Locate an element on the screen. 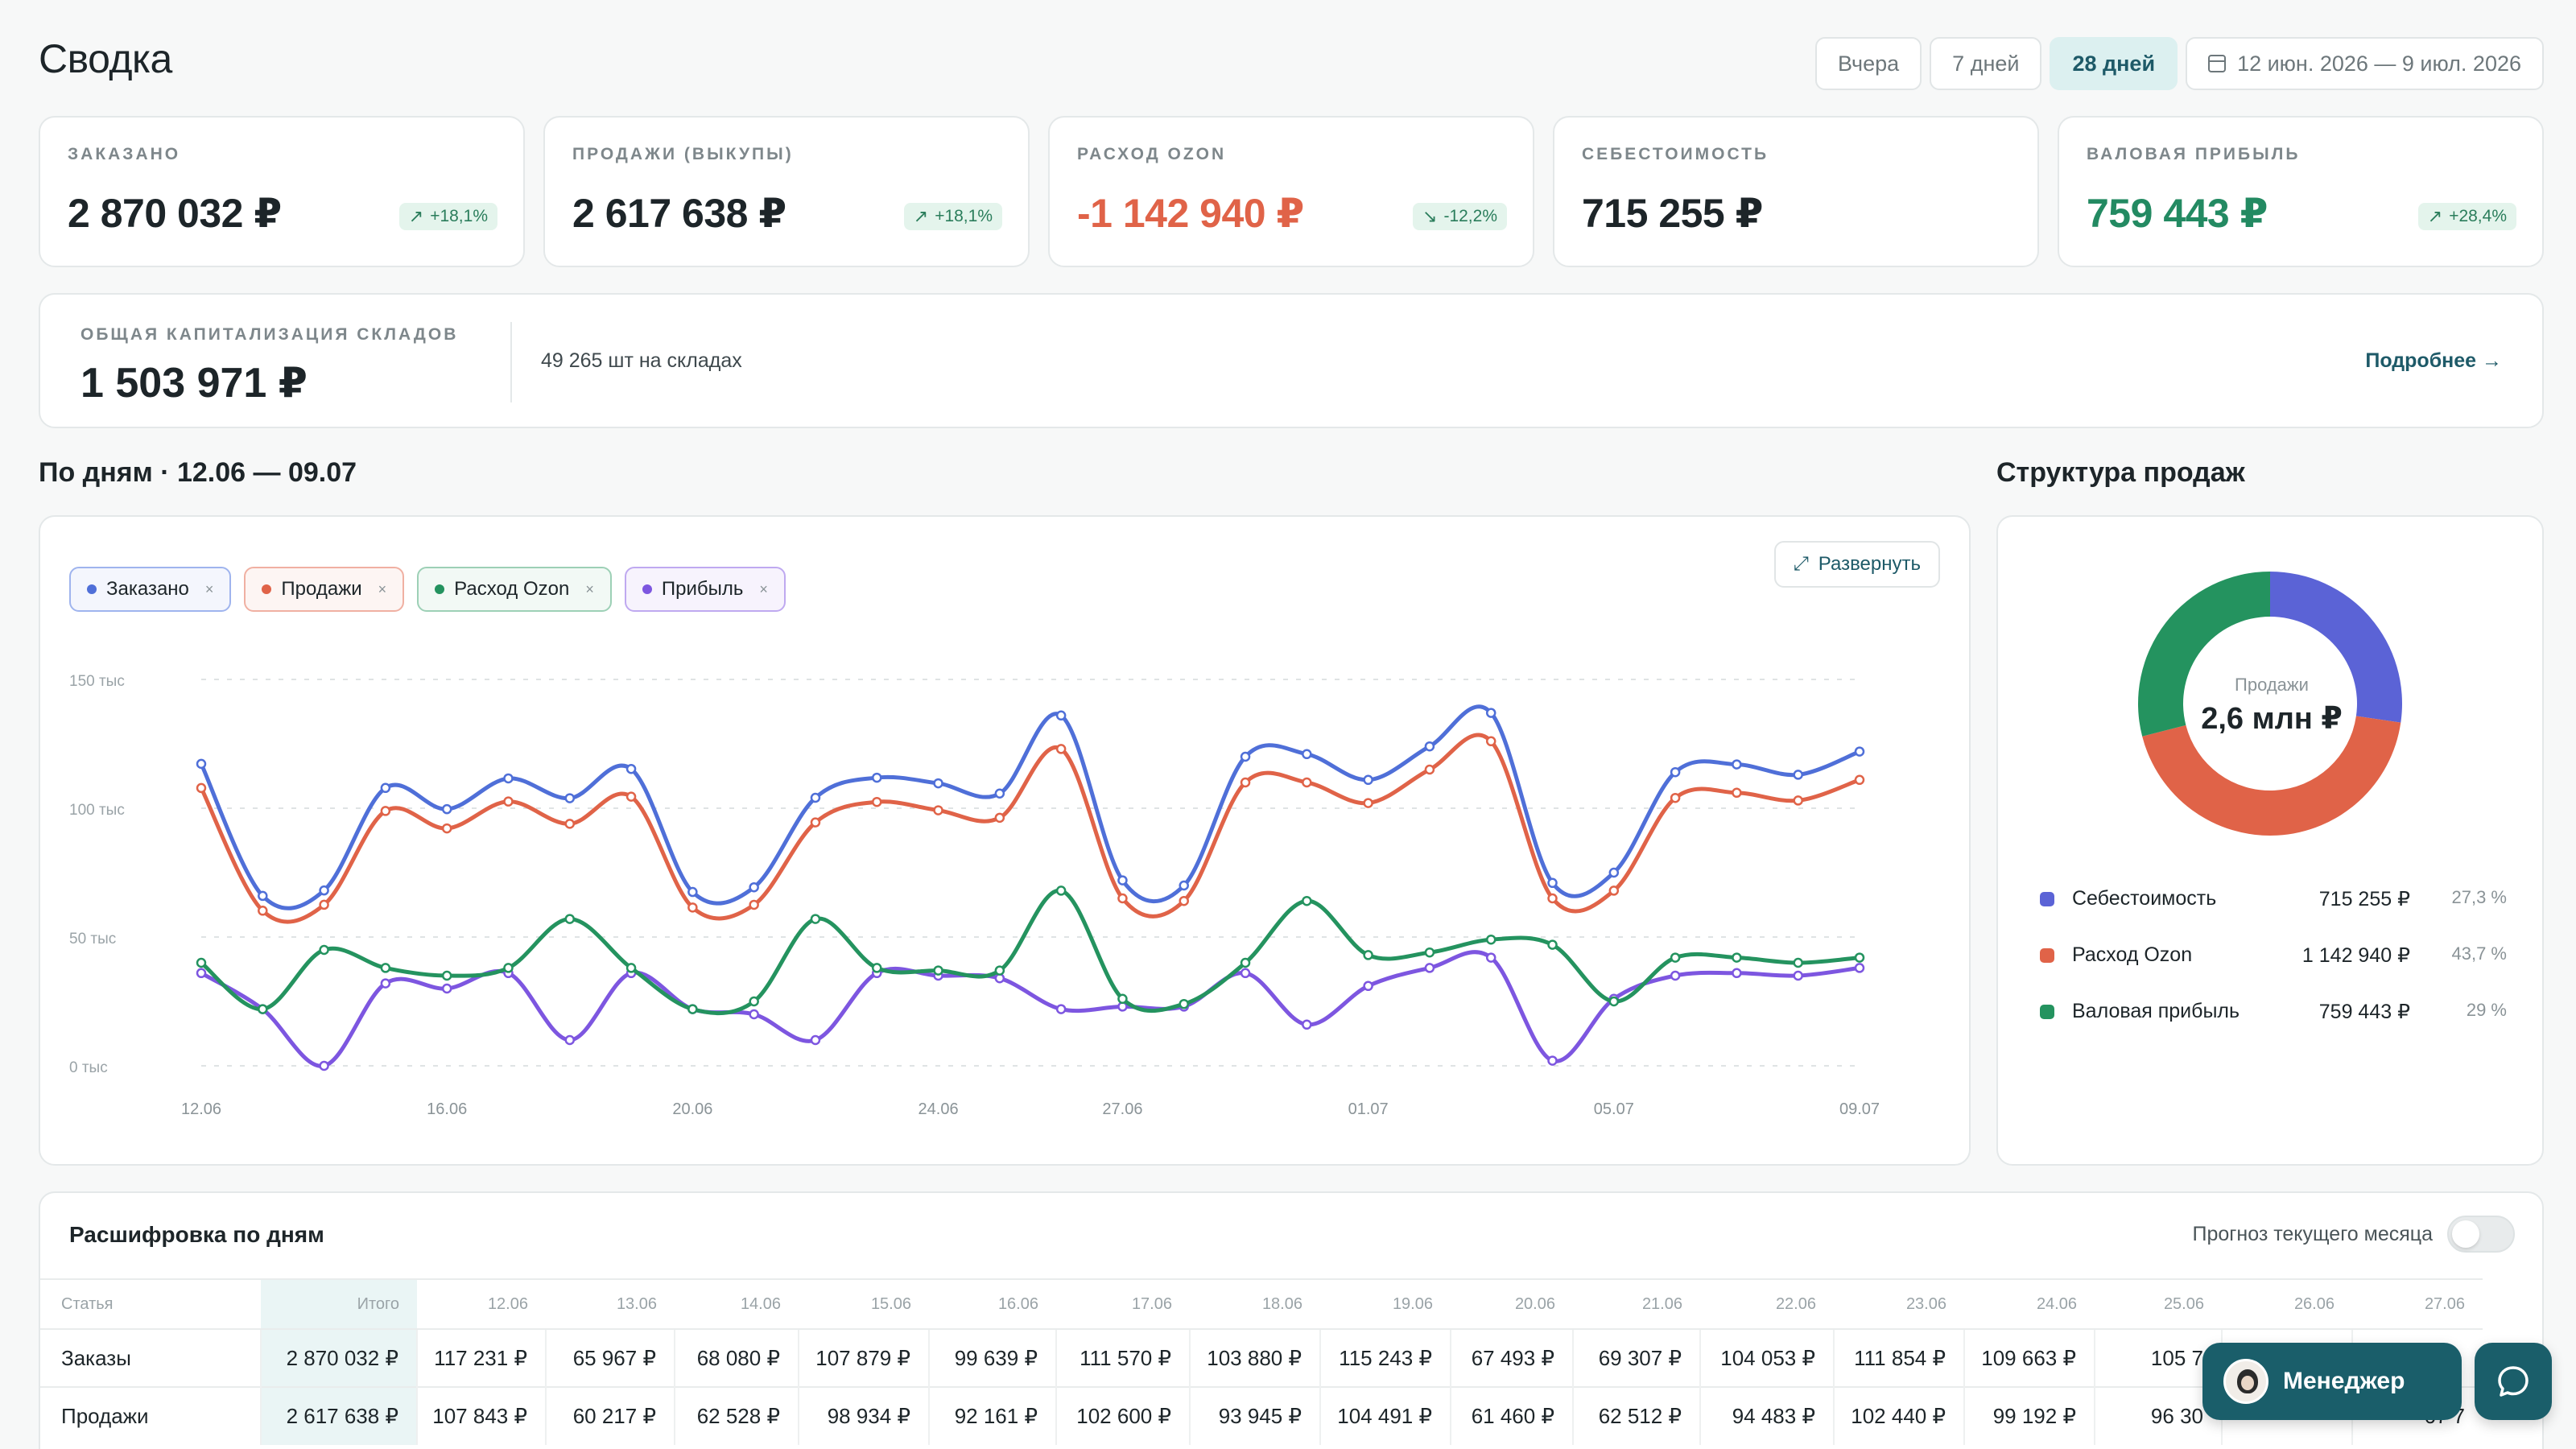 The image size is (2576, 1449). details-link: Подробнее → is located at coordinates (2433, 360).